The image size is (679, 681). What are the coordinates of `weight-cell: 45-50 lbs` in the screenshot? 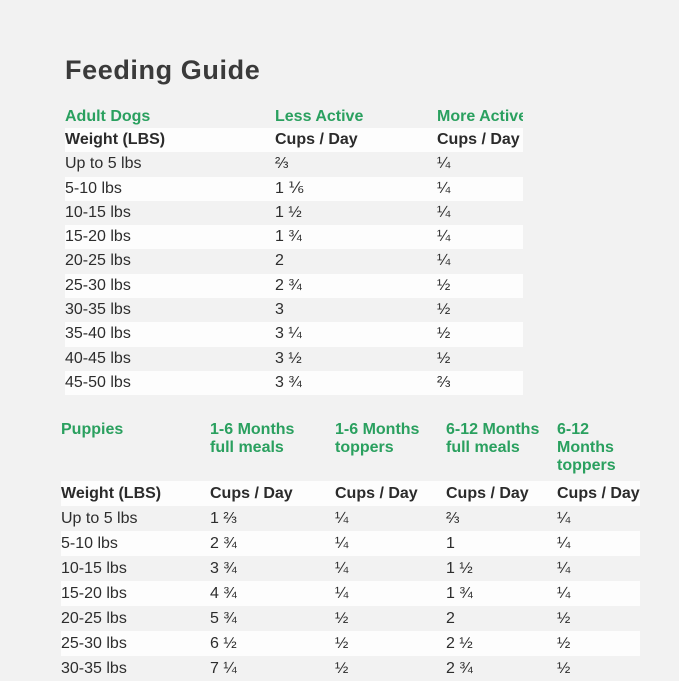 It's located at (98, 382).